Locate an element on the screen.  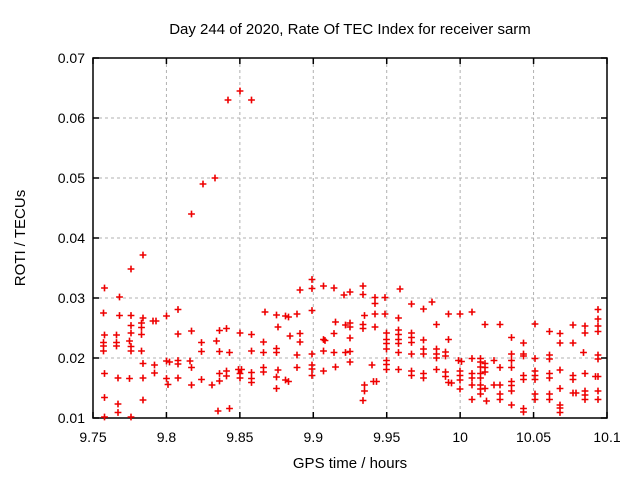
x-tick-label: 9.8 is located at coordinates (167, 437).